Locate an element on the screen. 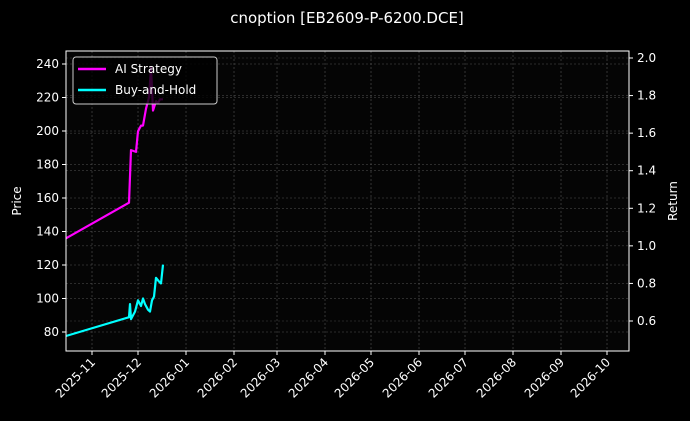 This screenshot has height=421, width=690. y-tick-label-right: 0.8 is located at coordinates (646, 283).